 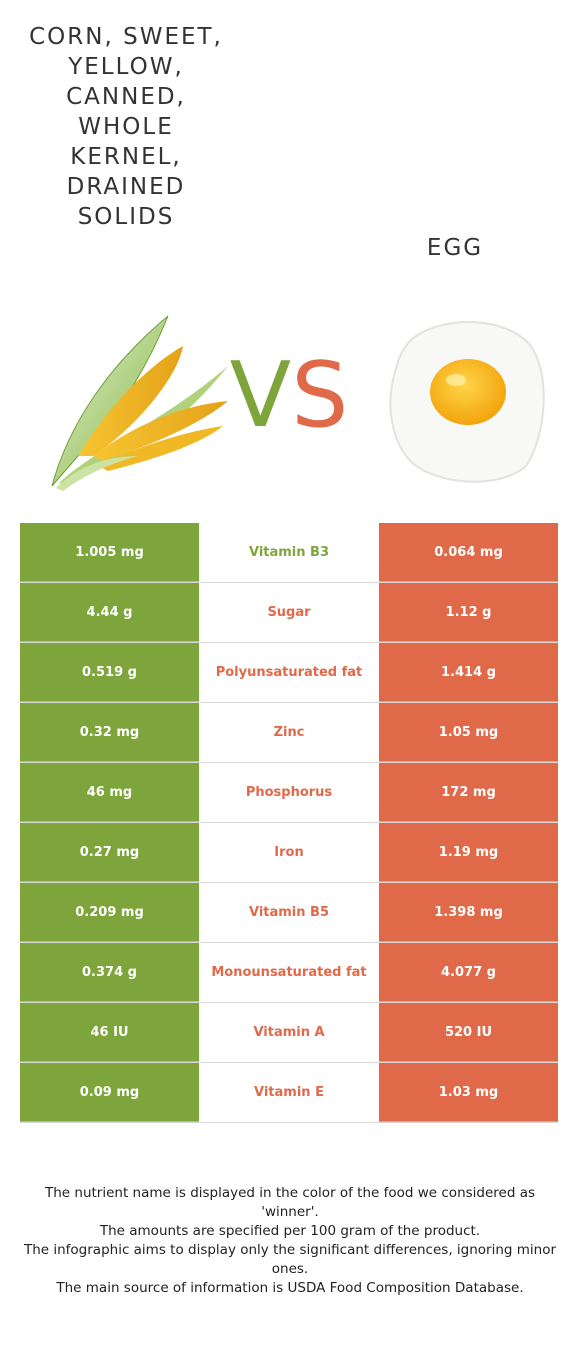 What do you see at coordinates (109, 912) in the screenshot?
I see `left-value: 0.209 mg` at bounding box center [109, 912].